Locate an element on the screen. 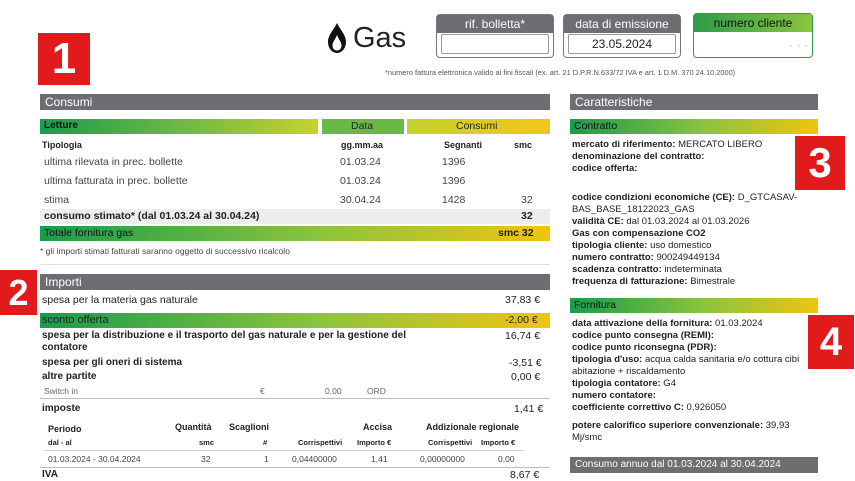  tax-row-periodo: 01.03.2024 - 30.04.2024 is located at coordinates (94, 459).